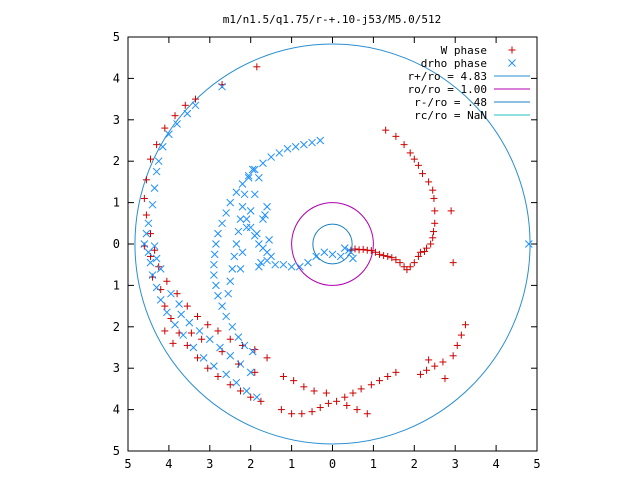 The width and height of the screenshot is (640, 480). Describe the element at coordinates (116, 203) in the screenshot. I see `y-tick-label: 1` at that location.